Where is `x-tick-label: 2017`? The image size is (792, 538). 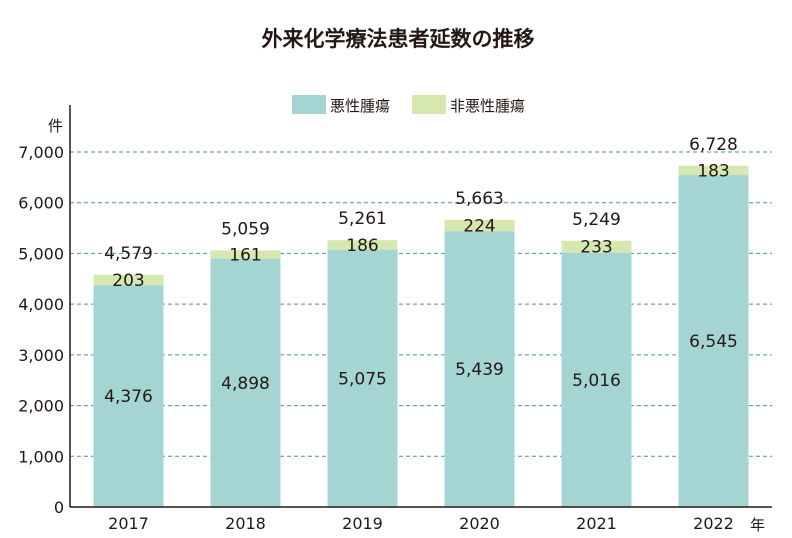 x-tick-label: 2017 is located at coordinates (128, 523).